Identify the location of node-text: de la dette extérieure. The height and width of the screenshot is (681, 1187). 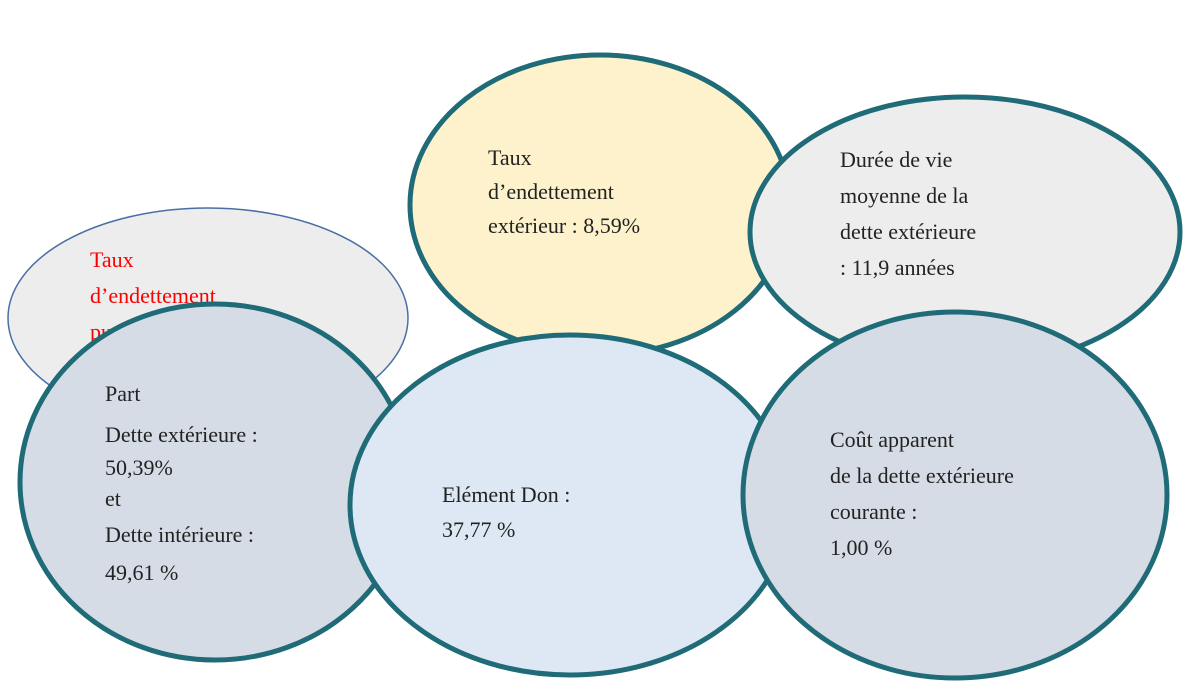
(922, 475).